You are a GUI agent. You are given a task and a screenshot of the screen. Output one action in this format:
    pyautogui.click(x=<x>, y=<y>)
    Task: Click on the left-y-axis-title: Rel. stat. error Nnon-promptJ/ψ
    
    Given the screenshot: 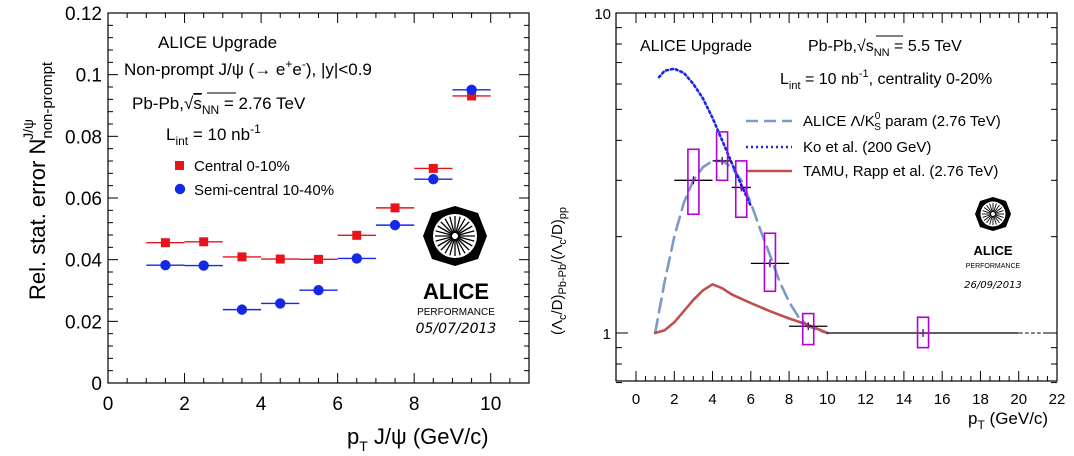 What is the action you would take?
    pyautogui.click(x=38, y=180)
    